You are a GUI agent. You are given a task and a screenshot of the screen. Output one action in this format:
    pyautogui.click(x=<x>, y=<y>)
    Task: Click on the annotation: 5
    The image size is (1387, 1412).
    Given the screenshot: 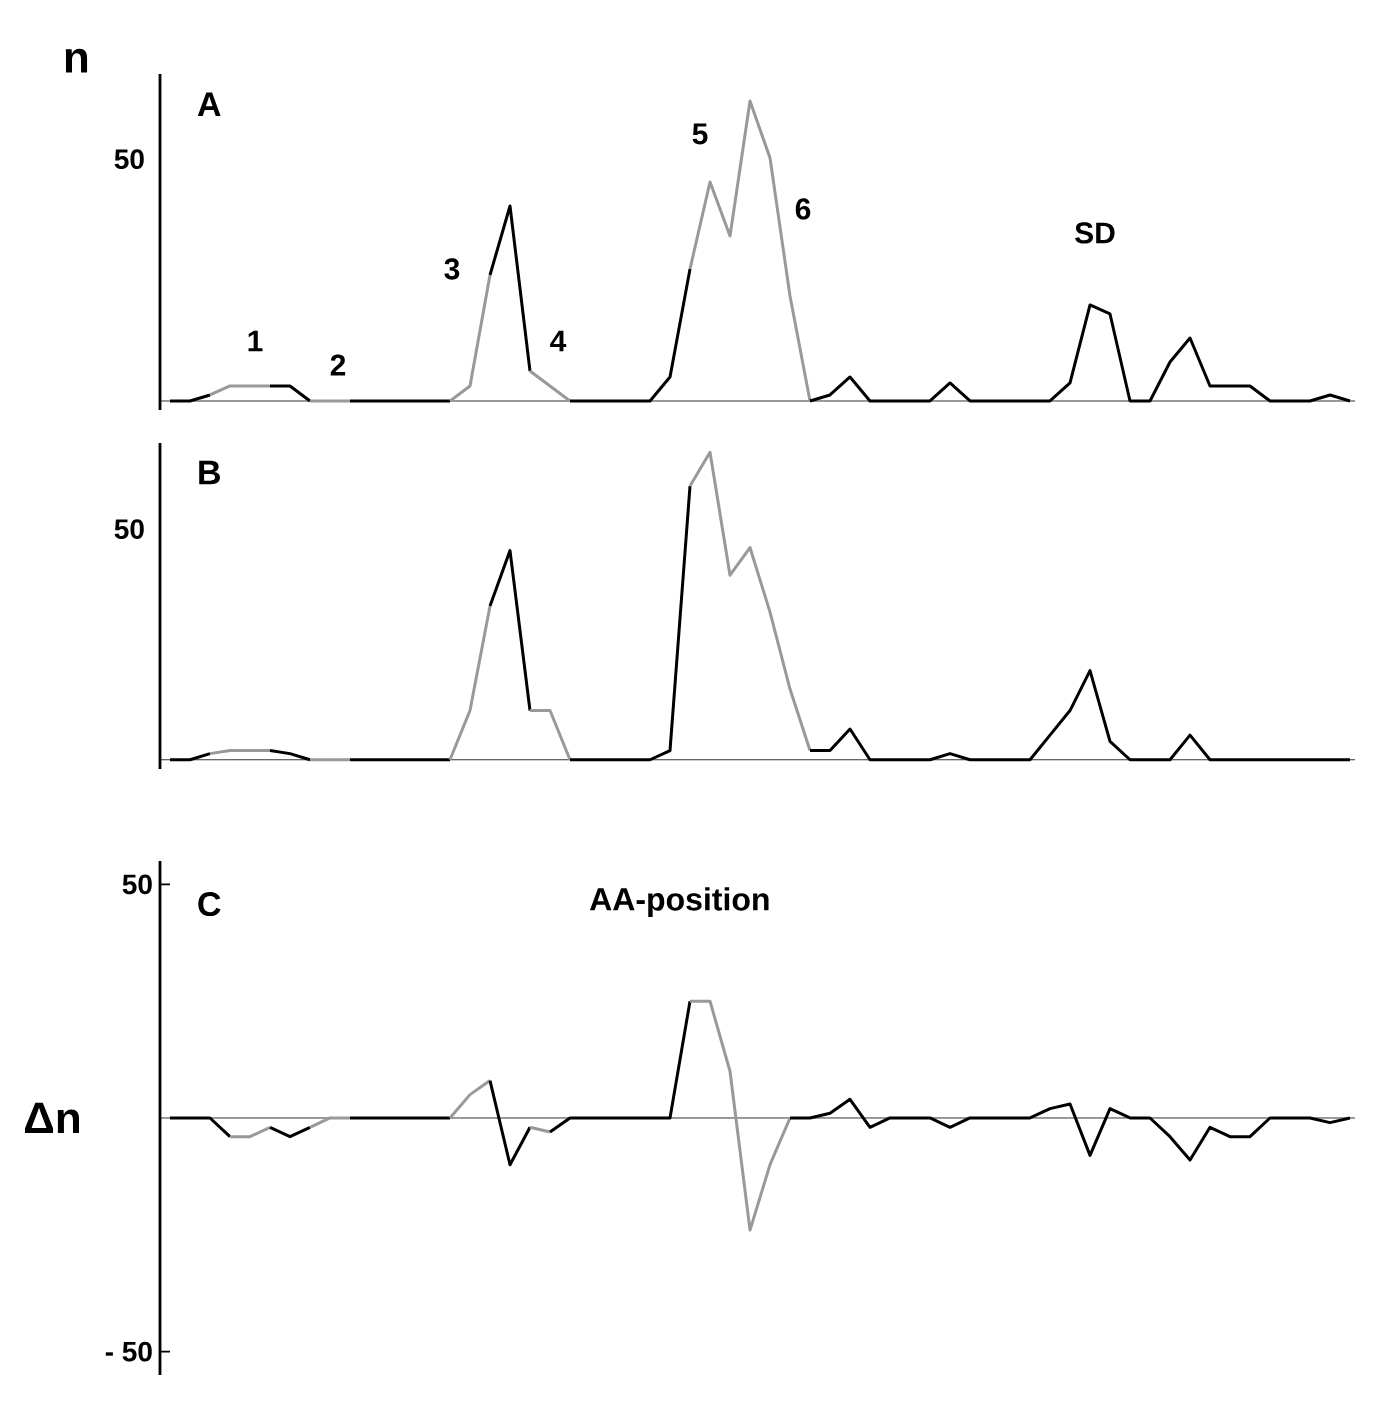 What is the action you would take?
    pyautogui.click(x=700, y=134)
    